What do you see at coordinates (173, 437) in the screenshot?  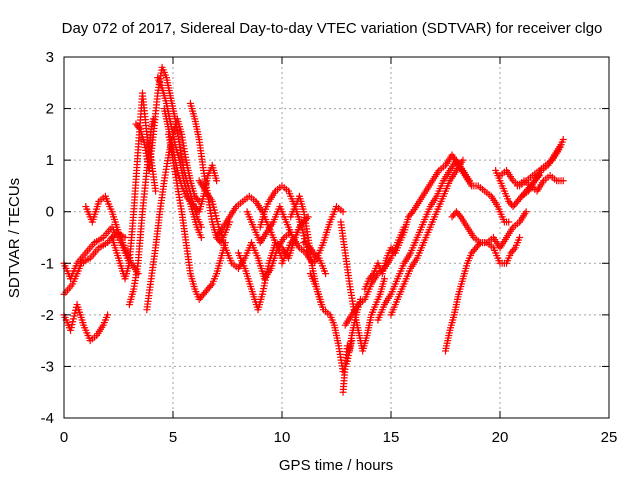 I see `x-tick-label: 5` at bounding box center [173, 437].